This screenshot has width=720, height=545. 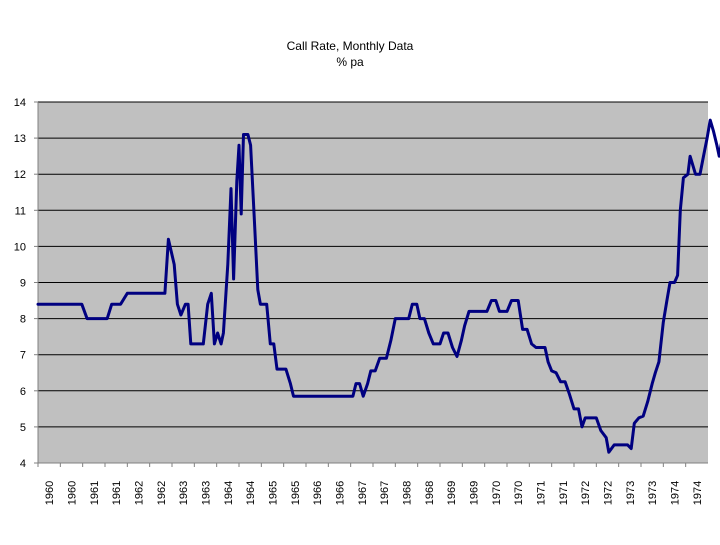 What do you see at coordinates (23, 392) in the screenshot?
I see `y-tick-label: 6` at bounding box center [23, 392].